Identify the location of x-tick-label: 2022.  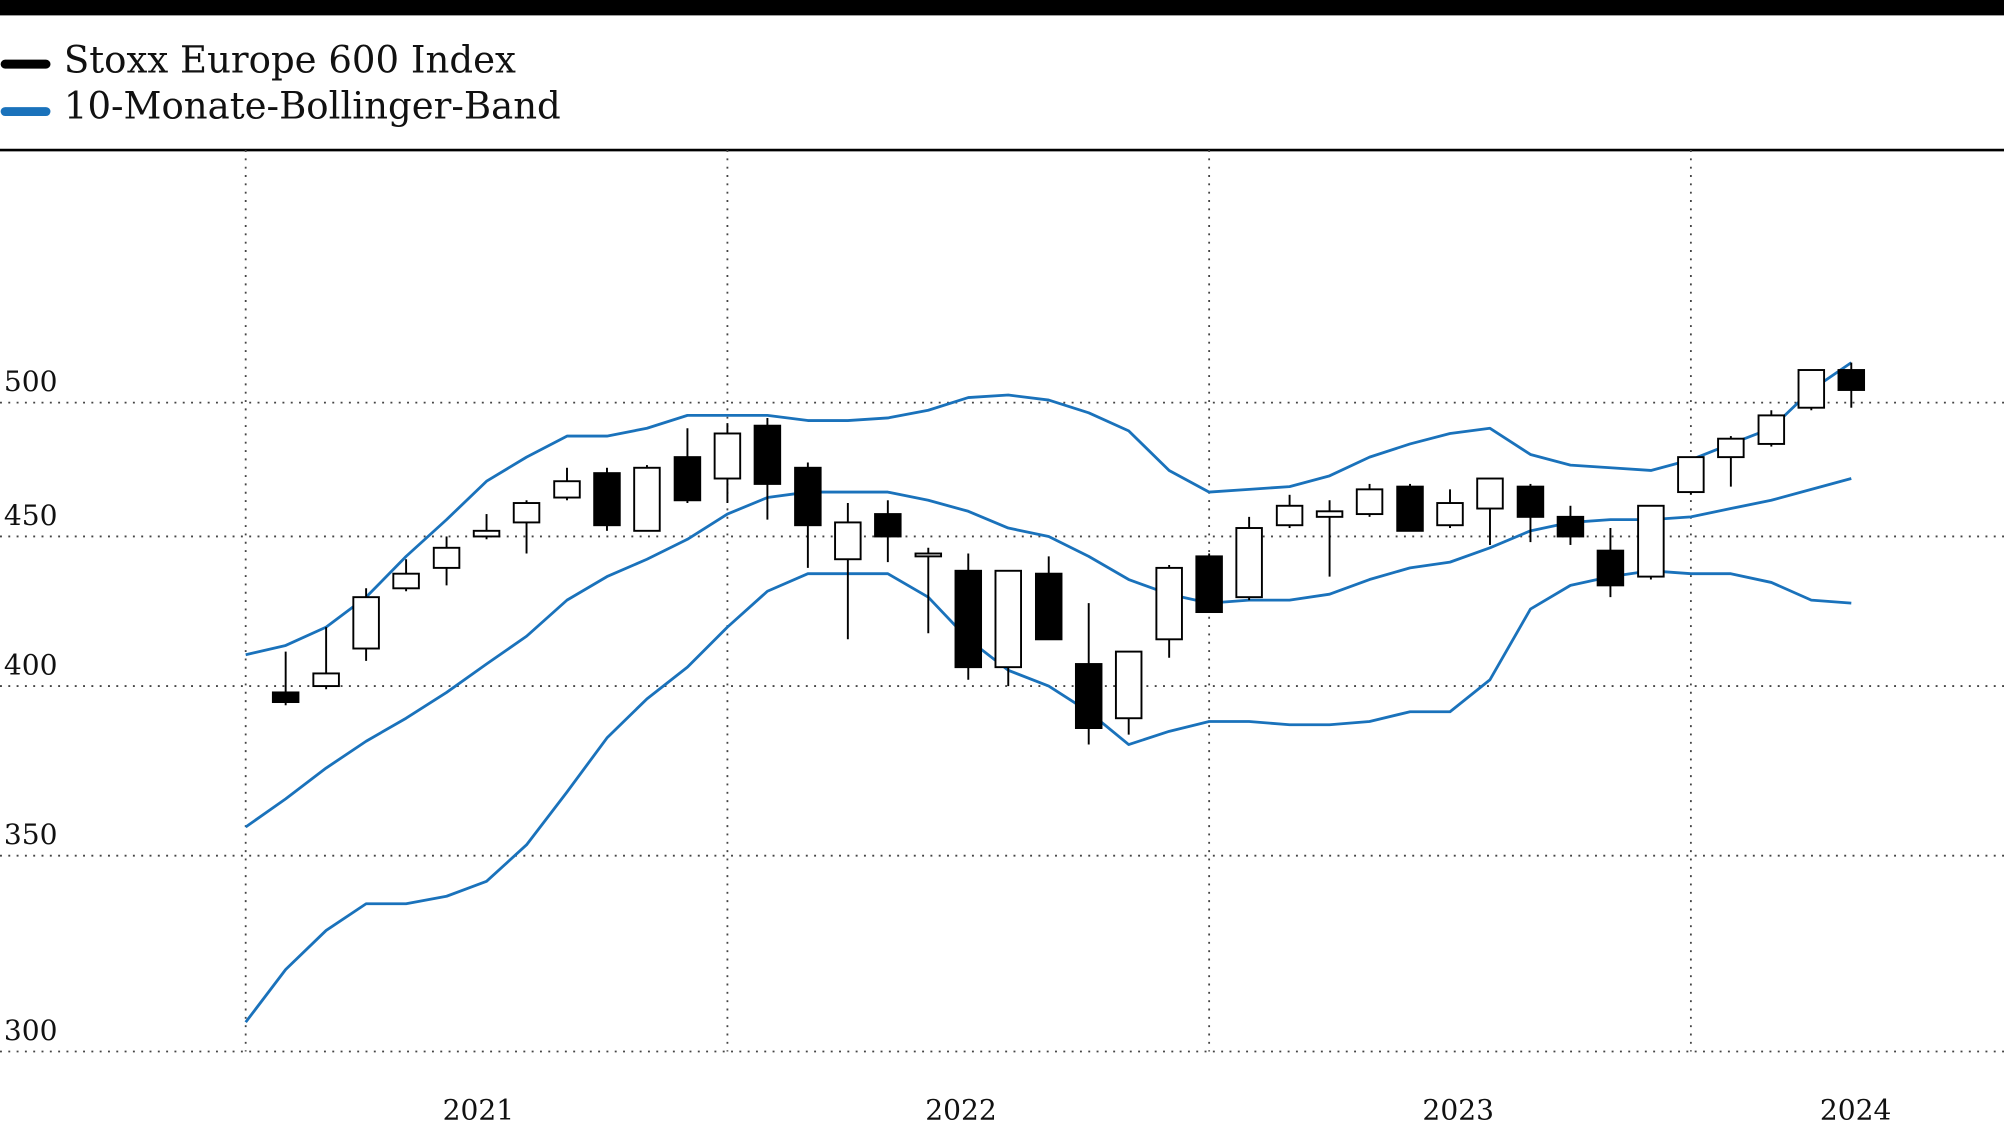
(961, 1109).